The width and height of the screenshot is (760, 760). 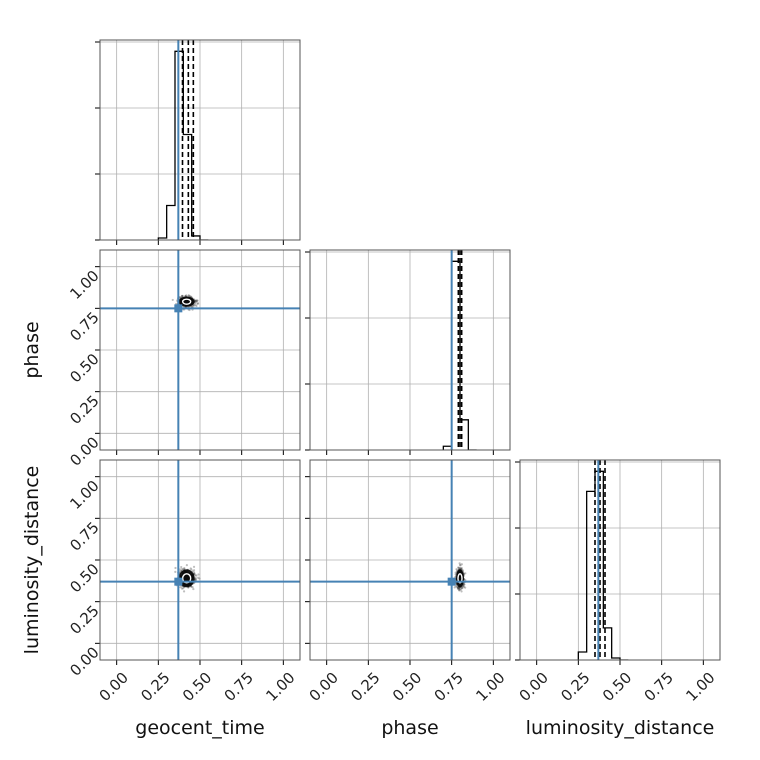 What do you see at coordinates (84, 578) in the screenshot?
I see `y-tick-label: 0.50` at bounding box center [84, 578].